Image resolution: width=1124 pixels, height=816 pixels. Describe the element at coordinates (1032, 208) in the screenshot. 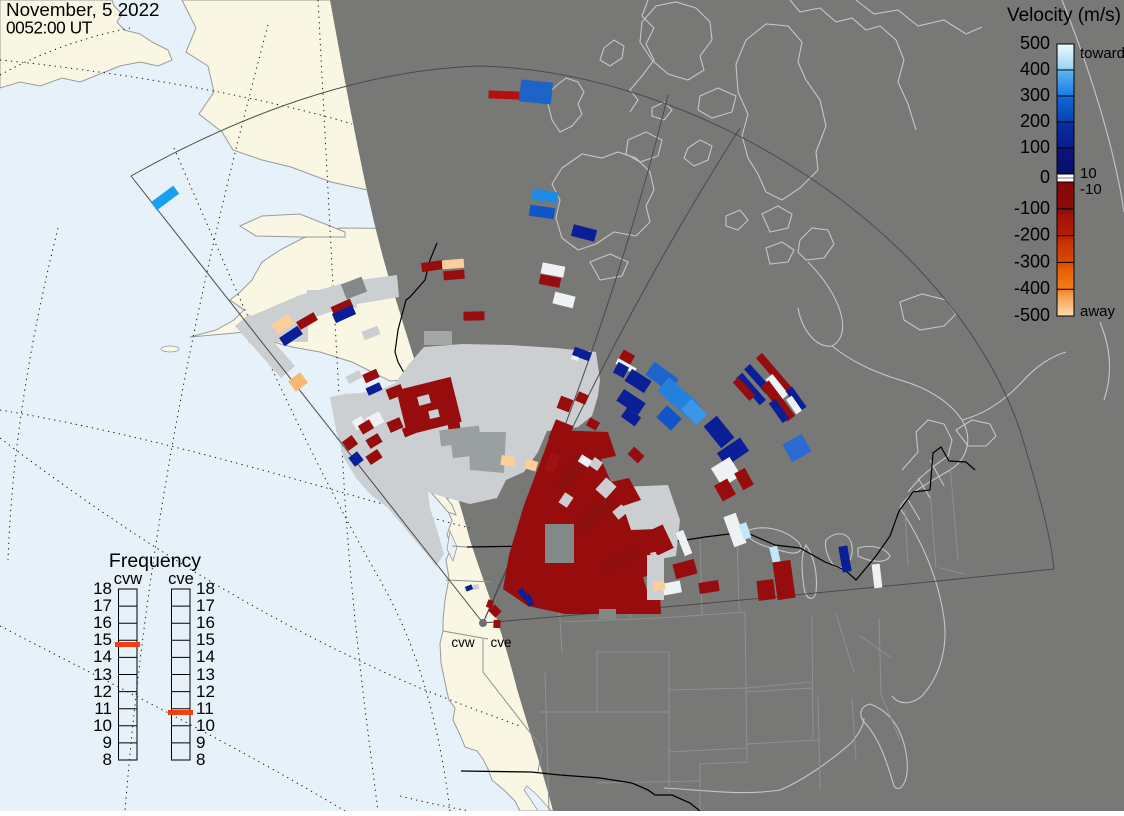

I see `svg-text: -100` at that location.